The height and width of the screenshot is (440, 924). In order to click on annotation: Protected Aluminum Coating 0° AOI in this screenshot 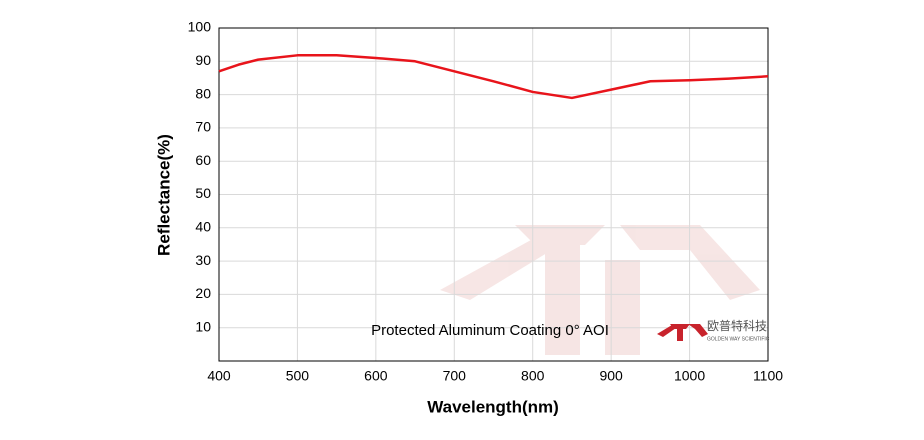, I will do `click(490, 330)`.